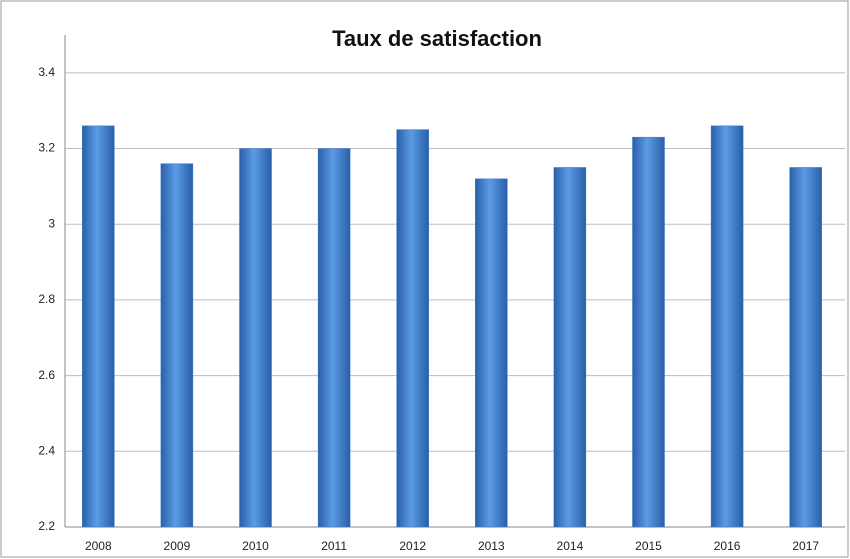 The width and height of the screenshot is (850, 559). What do you see at coordinates (46, 148) in the screenshot?
I see `y-tick-label: 3.2` at bounding box center [46, 148].